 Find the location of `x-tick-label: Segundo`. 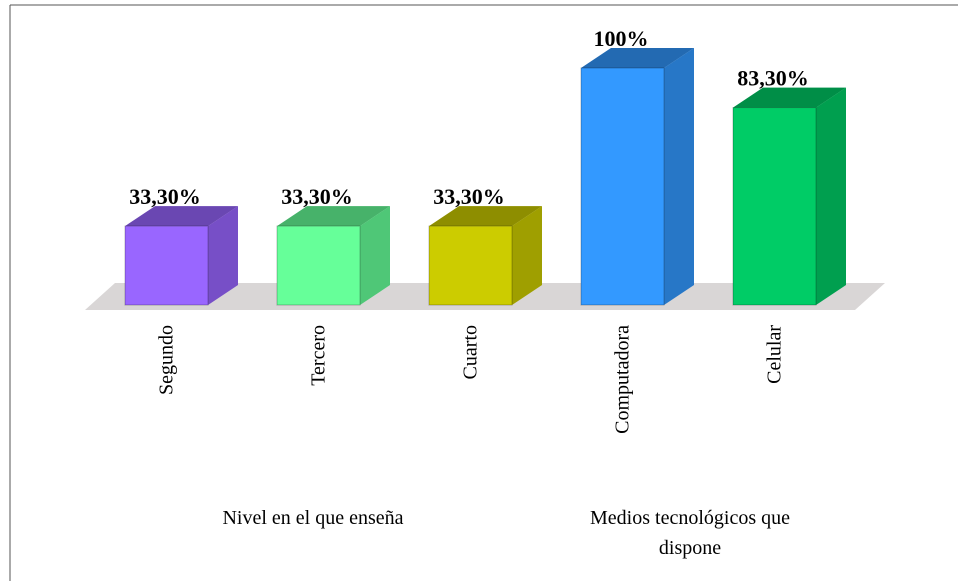

x-tick-label: Segundo is located at coordinates (167, 360).